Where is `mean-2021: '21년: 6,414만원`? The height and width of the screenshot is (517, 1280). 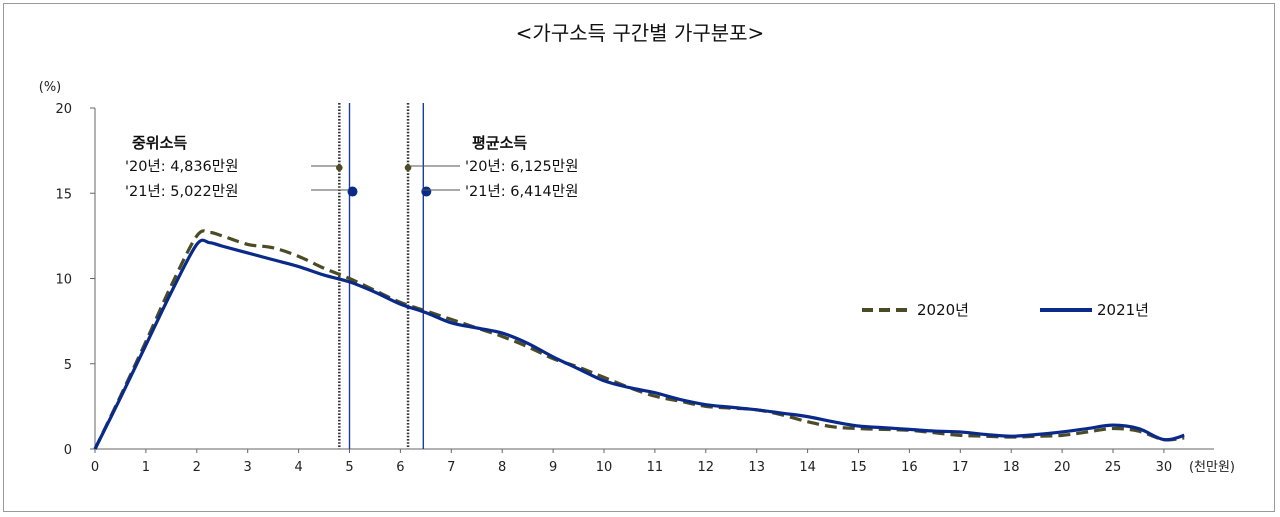 mean-2021: '21년: 6,414만원 is located at coordinates (521, 191).